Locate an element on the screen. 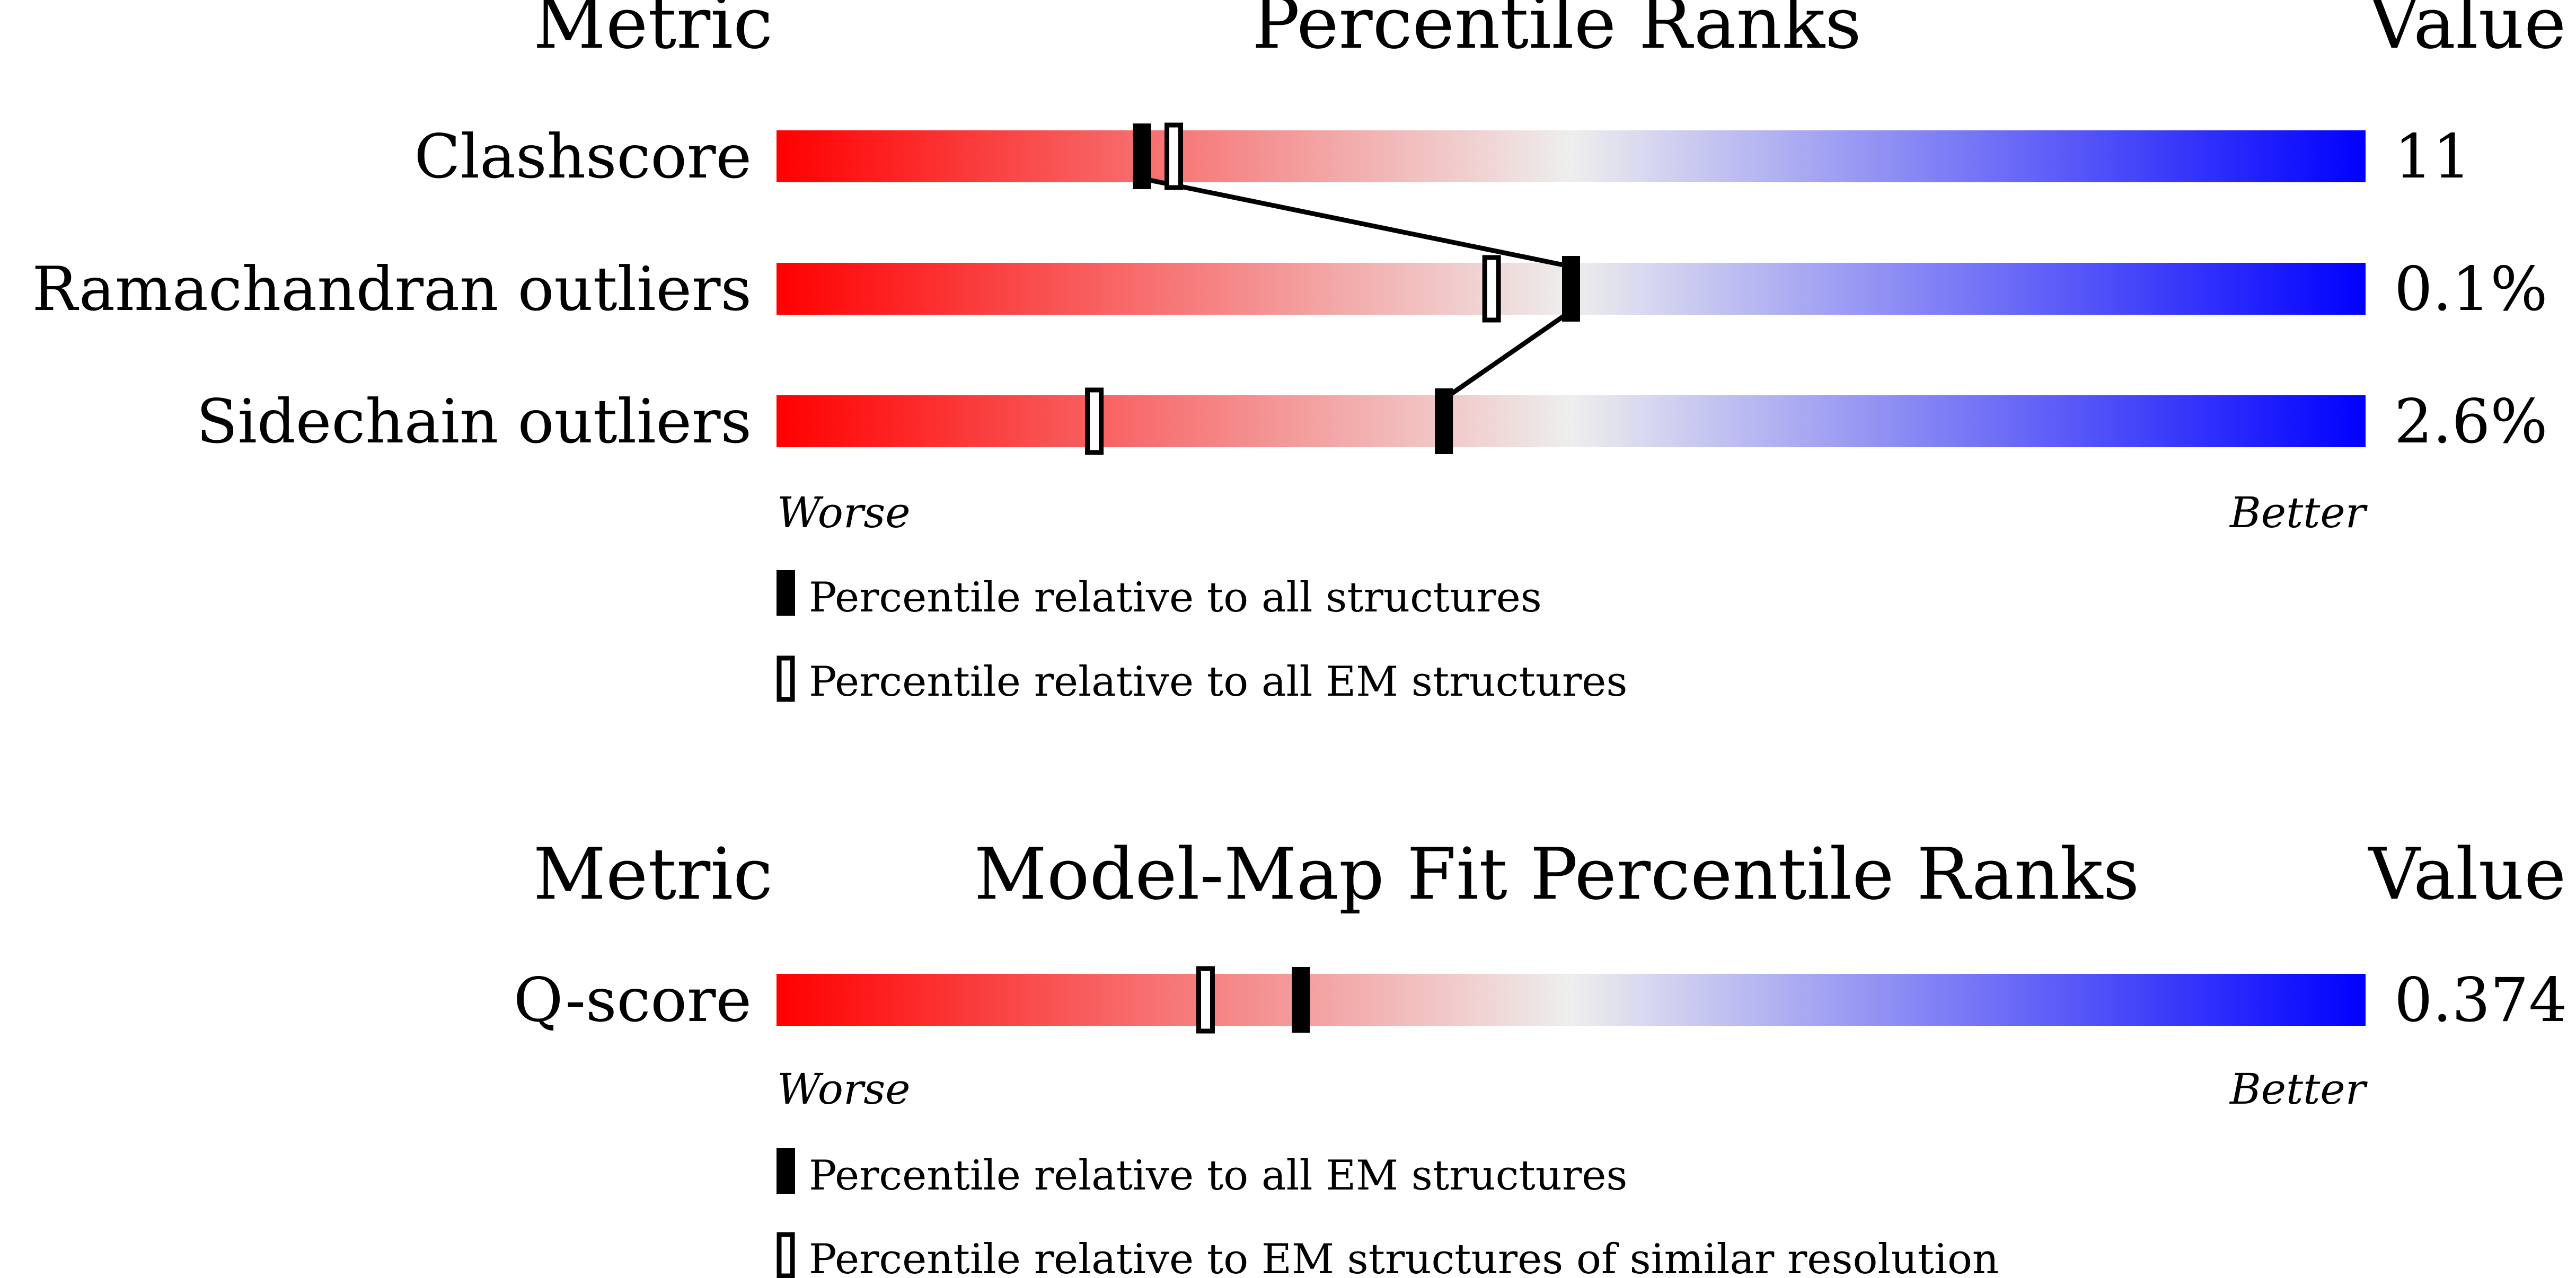 The image size is (2576, 1278). open-marker-q-score is located at coordinates (1205, 1000).